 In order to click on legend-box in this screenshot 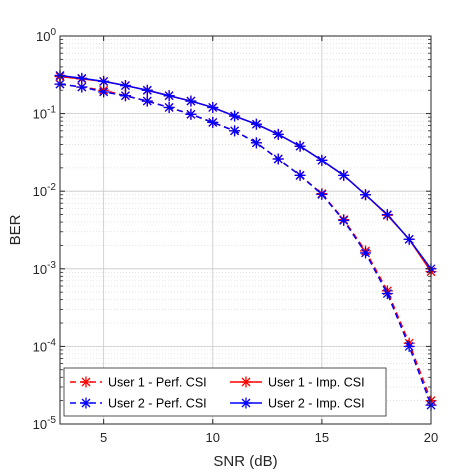, I will do `click(225, 392)`.